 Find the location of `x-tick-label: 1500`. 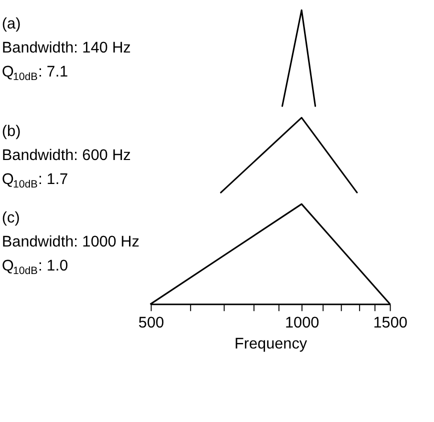

x-tick-label: 1500 is located at coordinates (390, 323).